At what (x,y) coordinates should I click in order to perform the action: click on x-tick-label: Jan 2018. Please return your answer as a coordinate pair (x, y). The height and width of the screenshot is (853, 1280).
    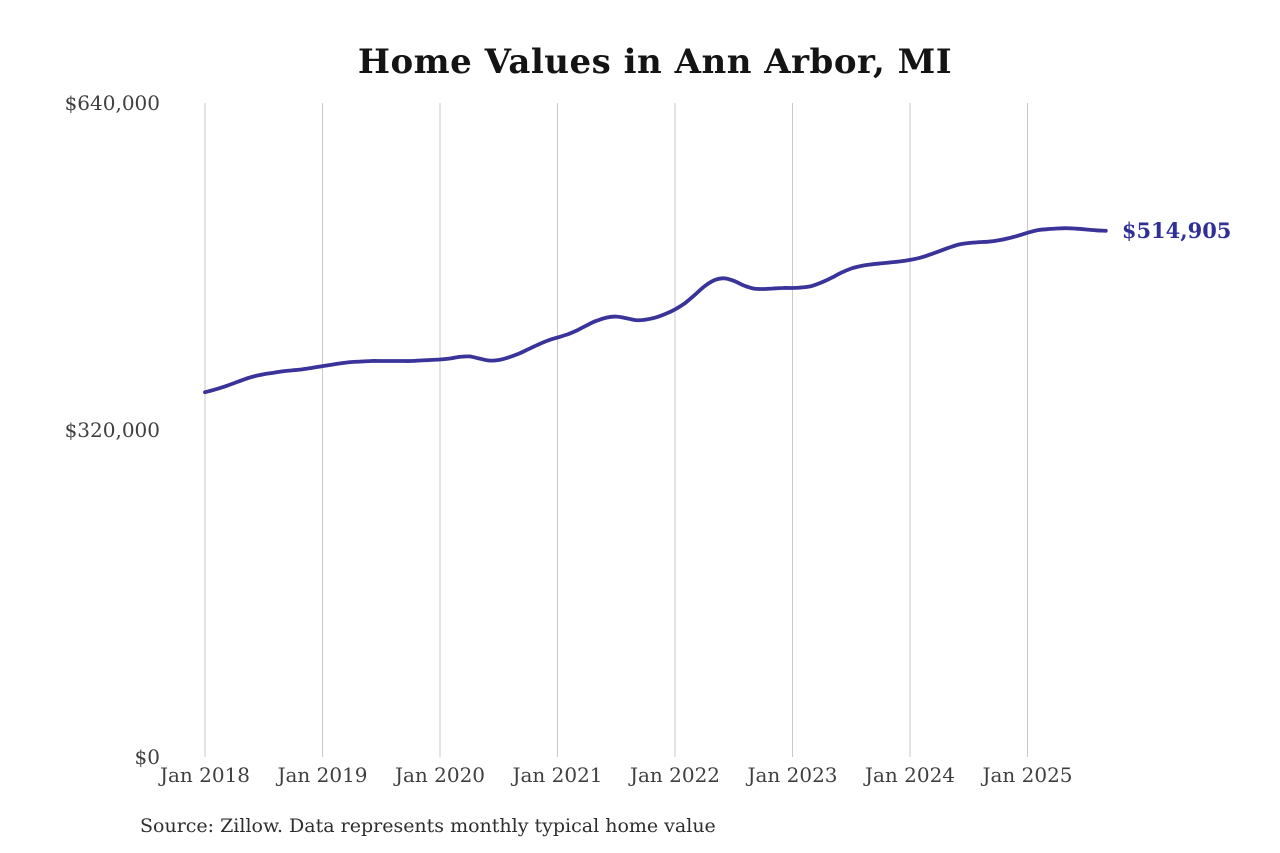
    Looking at the image, I should click on (205, 775).